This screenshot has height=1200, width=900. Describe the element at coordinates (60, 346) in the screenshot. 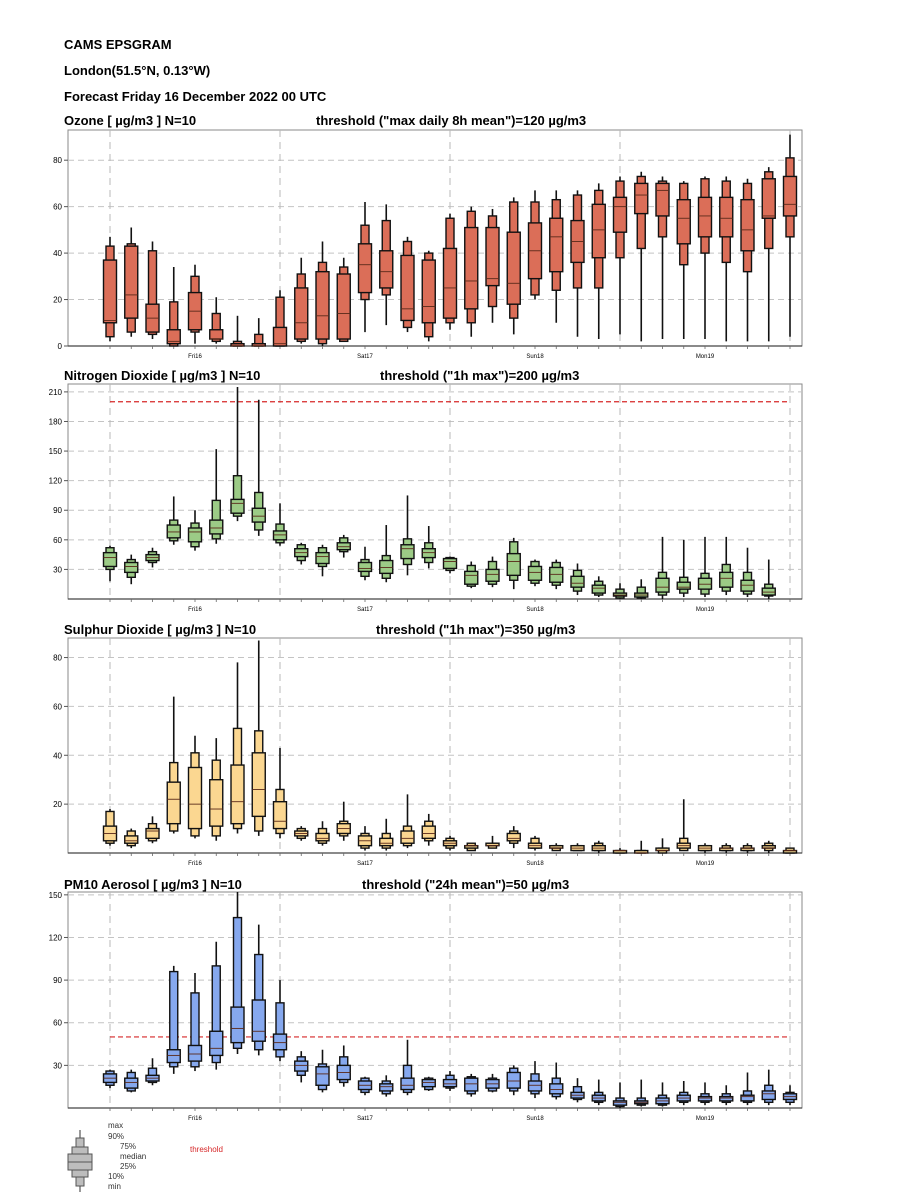

I see `ozone-ytick-label: 0` at that location.